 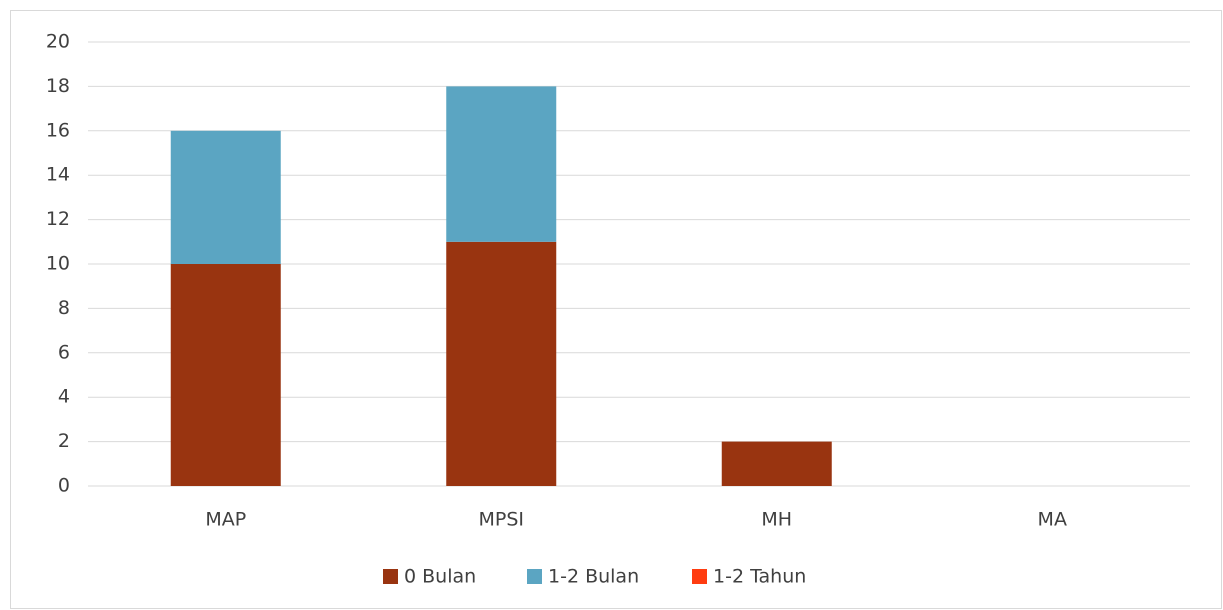 What do you see at coordinates (58, 175) in the screenshot?
I see `y-tick-label: 14` at bounding box center [58, 175].